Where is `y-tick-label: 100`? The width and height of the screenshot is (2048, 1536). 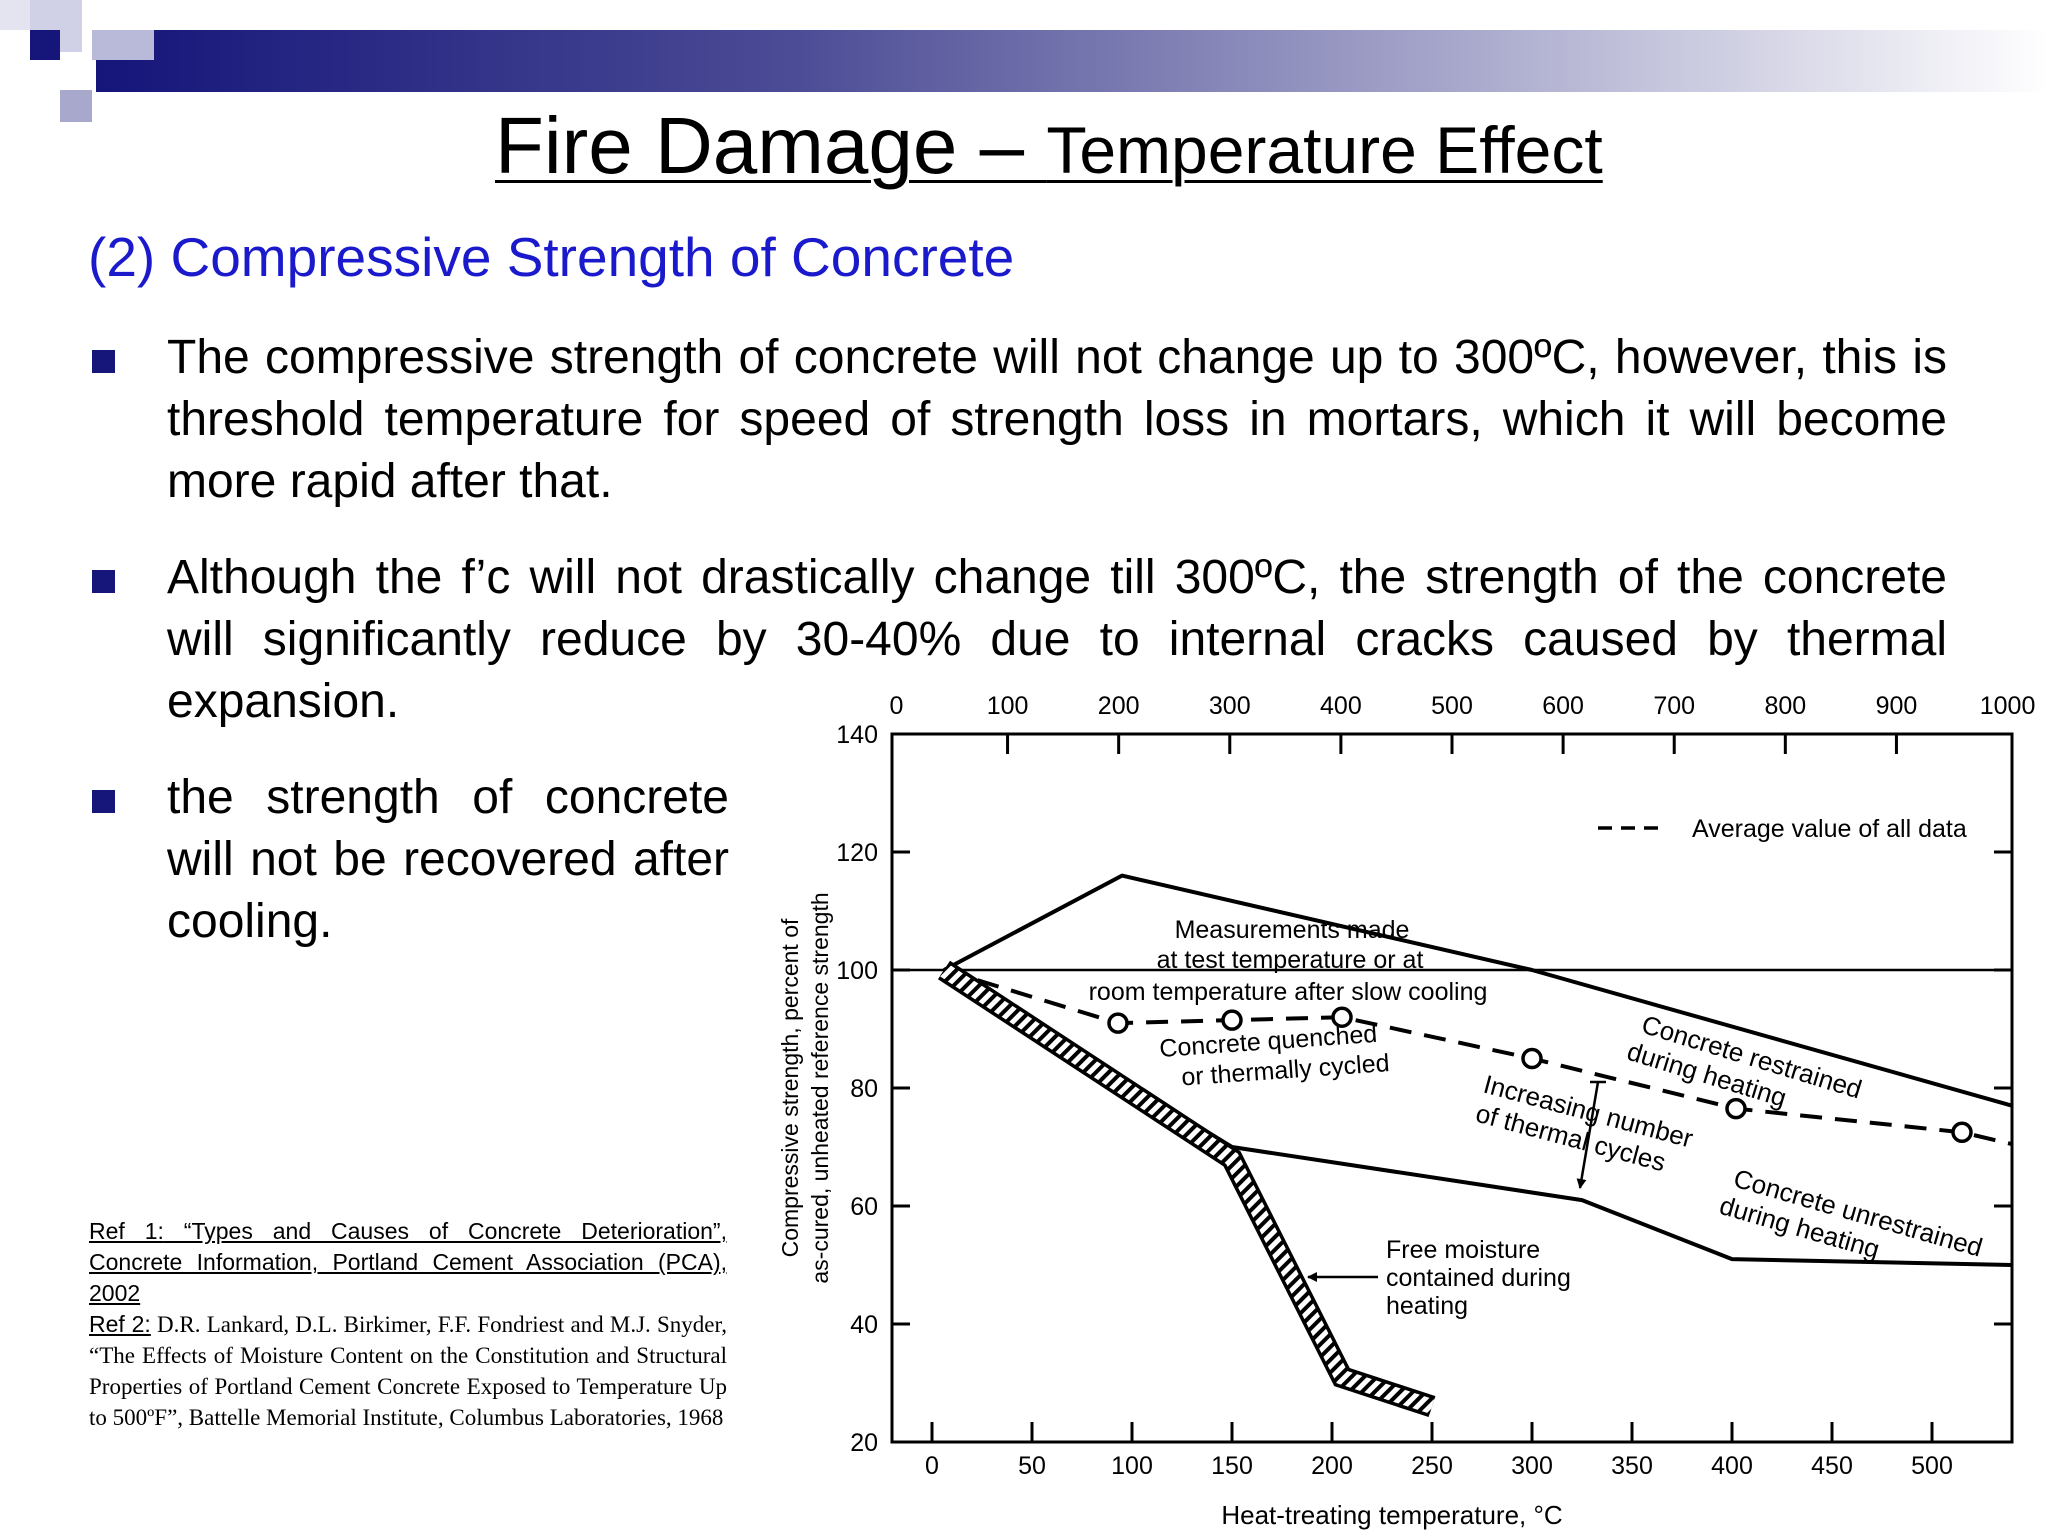
y-tick-label: 100 is located at coordinates (857, 971).